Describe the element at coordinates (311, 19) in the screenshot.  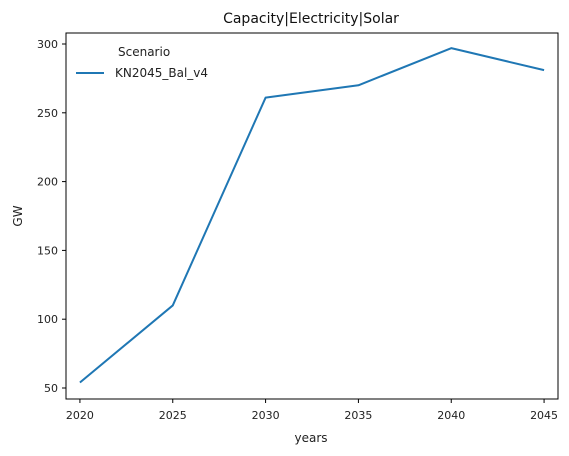
I see `chart-title: Capacity|Electricity|Solar` at that location.